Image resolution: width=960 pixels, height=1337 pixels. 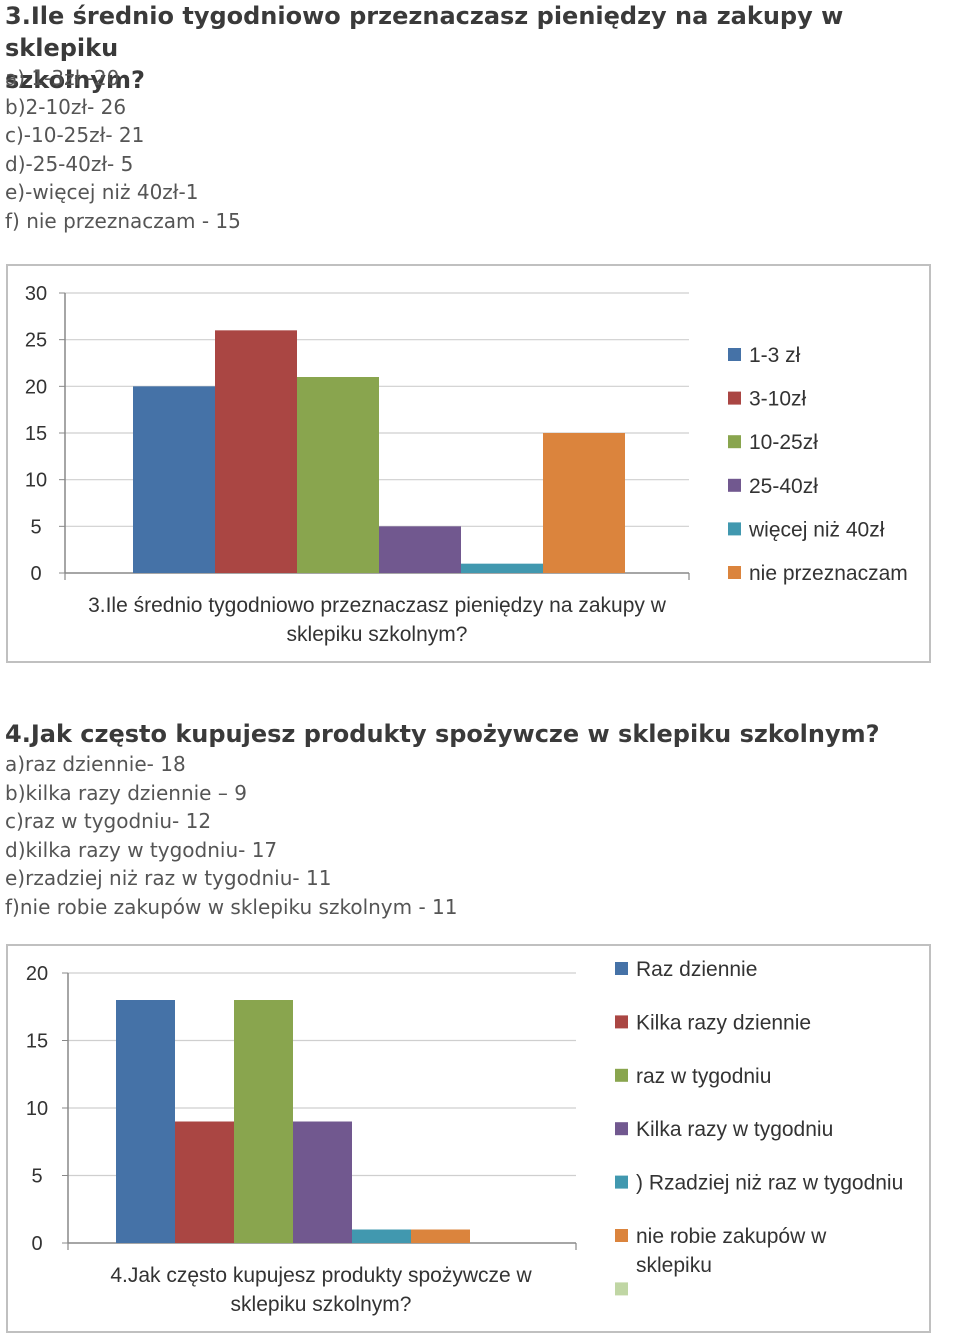 What do you see at coordinates (35, 527) in the screenshot?
I see `q3-chart-y-tick-label: 5` at bounding box center [35, 527].